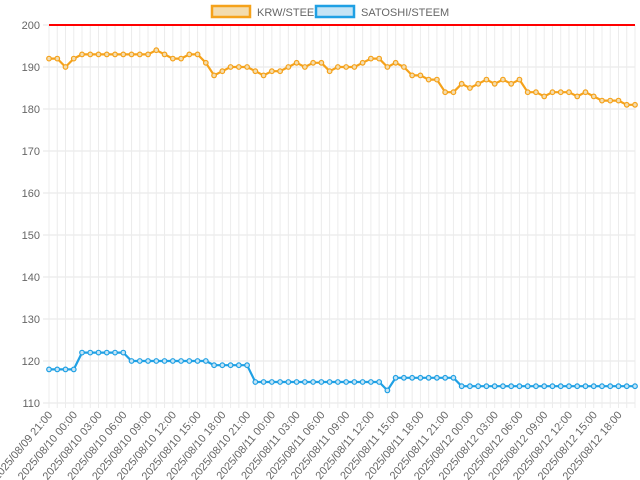  What do you see at coordinates (329, 11) in the screenshot?
I see `legend: KRW/STEEM SATOSHI/STEEM` at bounding box center [329, 11].